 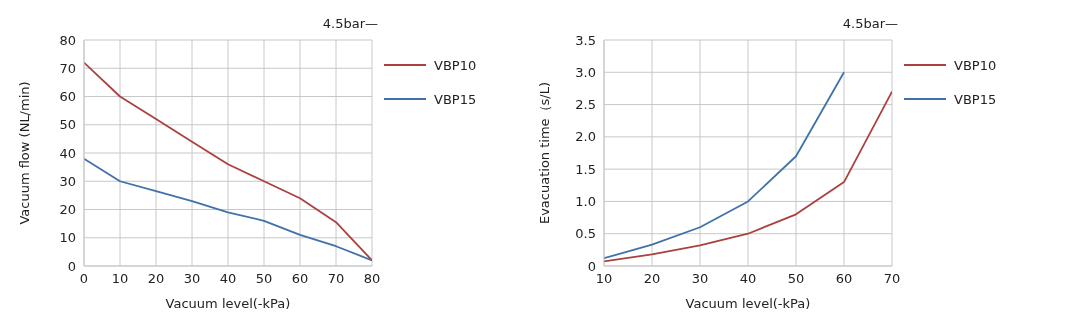 What do you see at coordinates (67, 238) in the screenshot?
I see `y-tick-label: 10` at bounding box center [67, 238].